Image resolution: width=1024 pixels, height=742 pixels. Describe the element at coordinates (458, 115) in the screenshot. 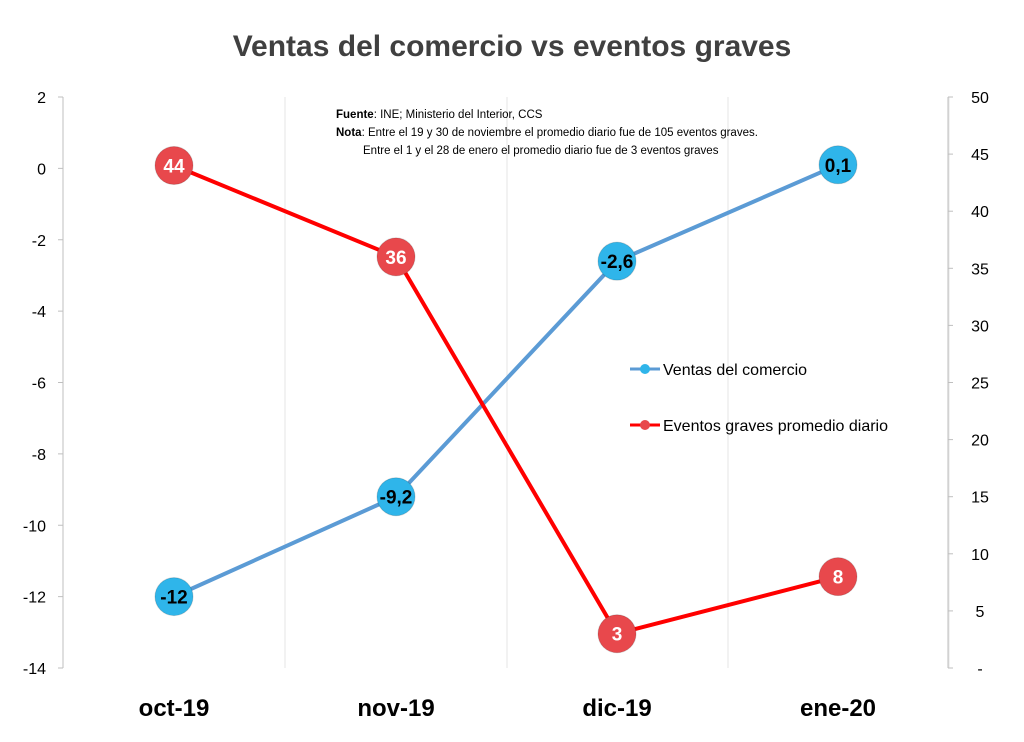

I see `source-text: : INE; Ministerio del Interior, CCS` at that location.